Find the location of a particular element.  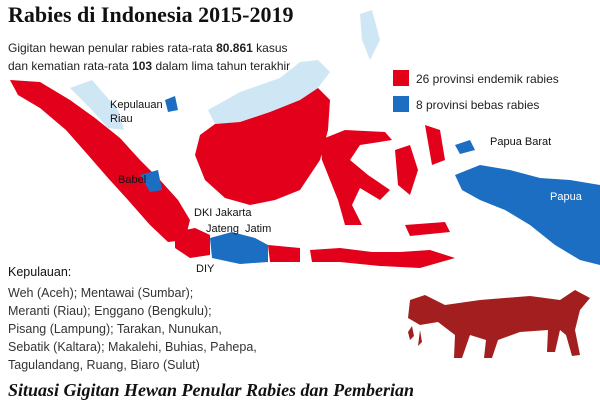

map-label: Jatim is located at coordinates (258, 229).